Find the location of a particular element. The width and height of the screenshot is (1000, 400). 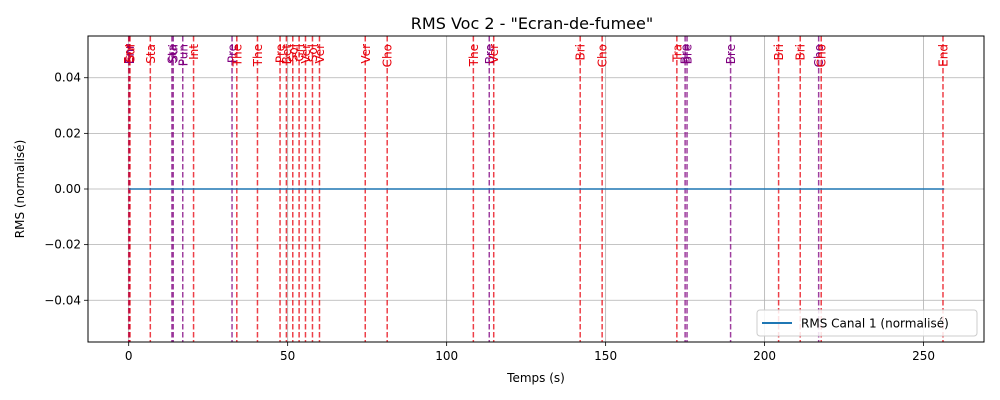

legend-label: RMS Canal 1 (normalisé) is located at coordinates (875, 324).